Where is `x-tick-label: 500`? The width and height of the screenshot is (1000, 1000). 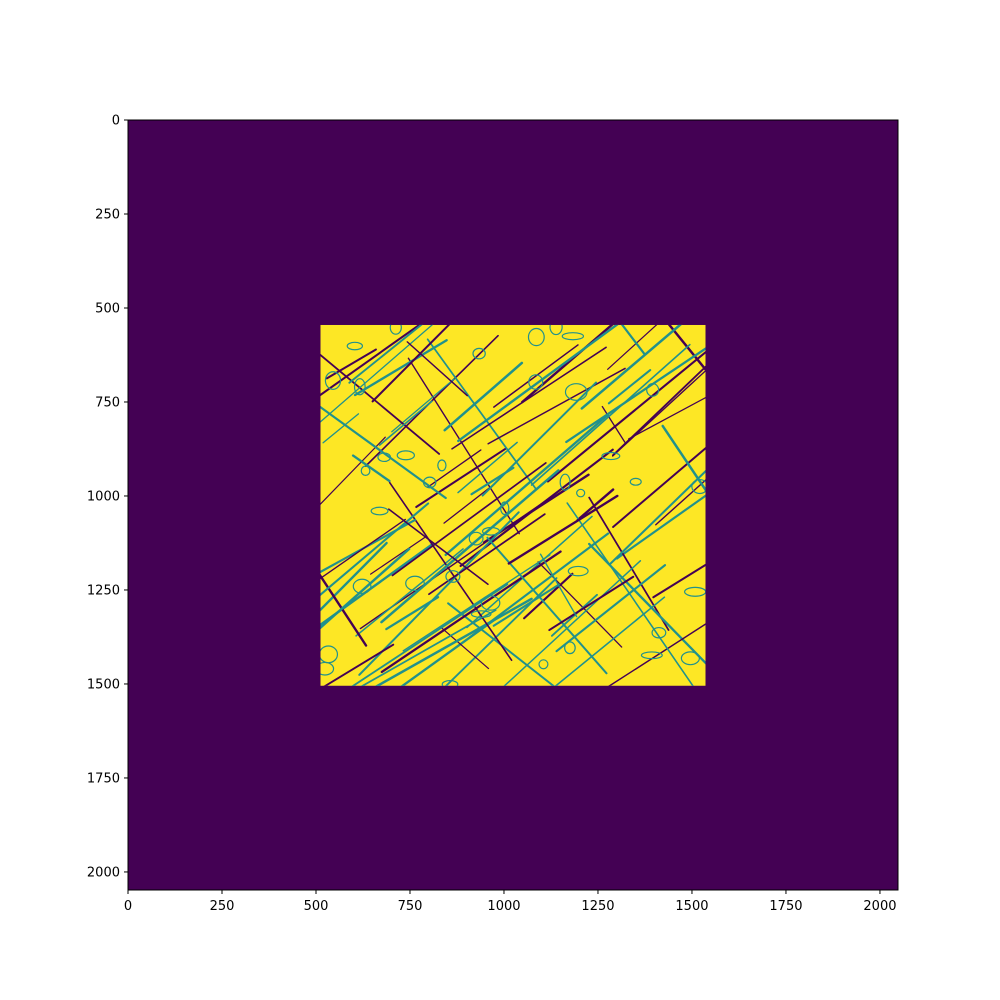 x-tick-label: 500 is located at coordinates (316, 906).